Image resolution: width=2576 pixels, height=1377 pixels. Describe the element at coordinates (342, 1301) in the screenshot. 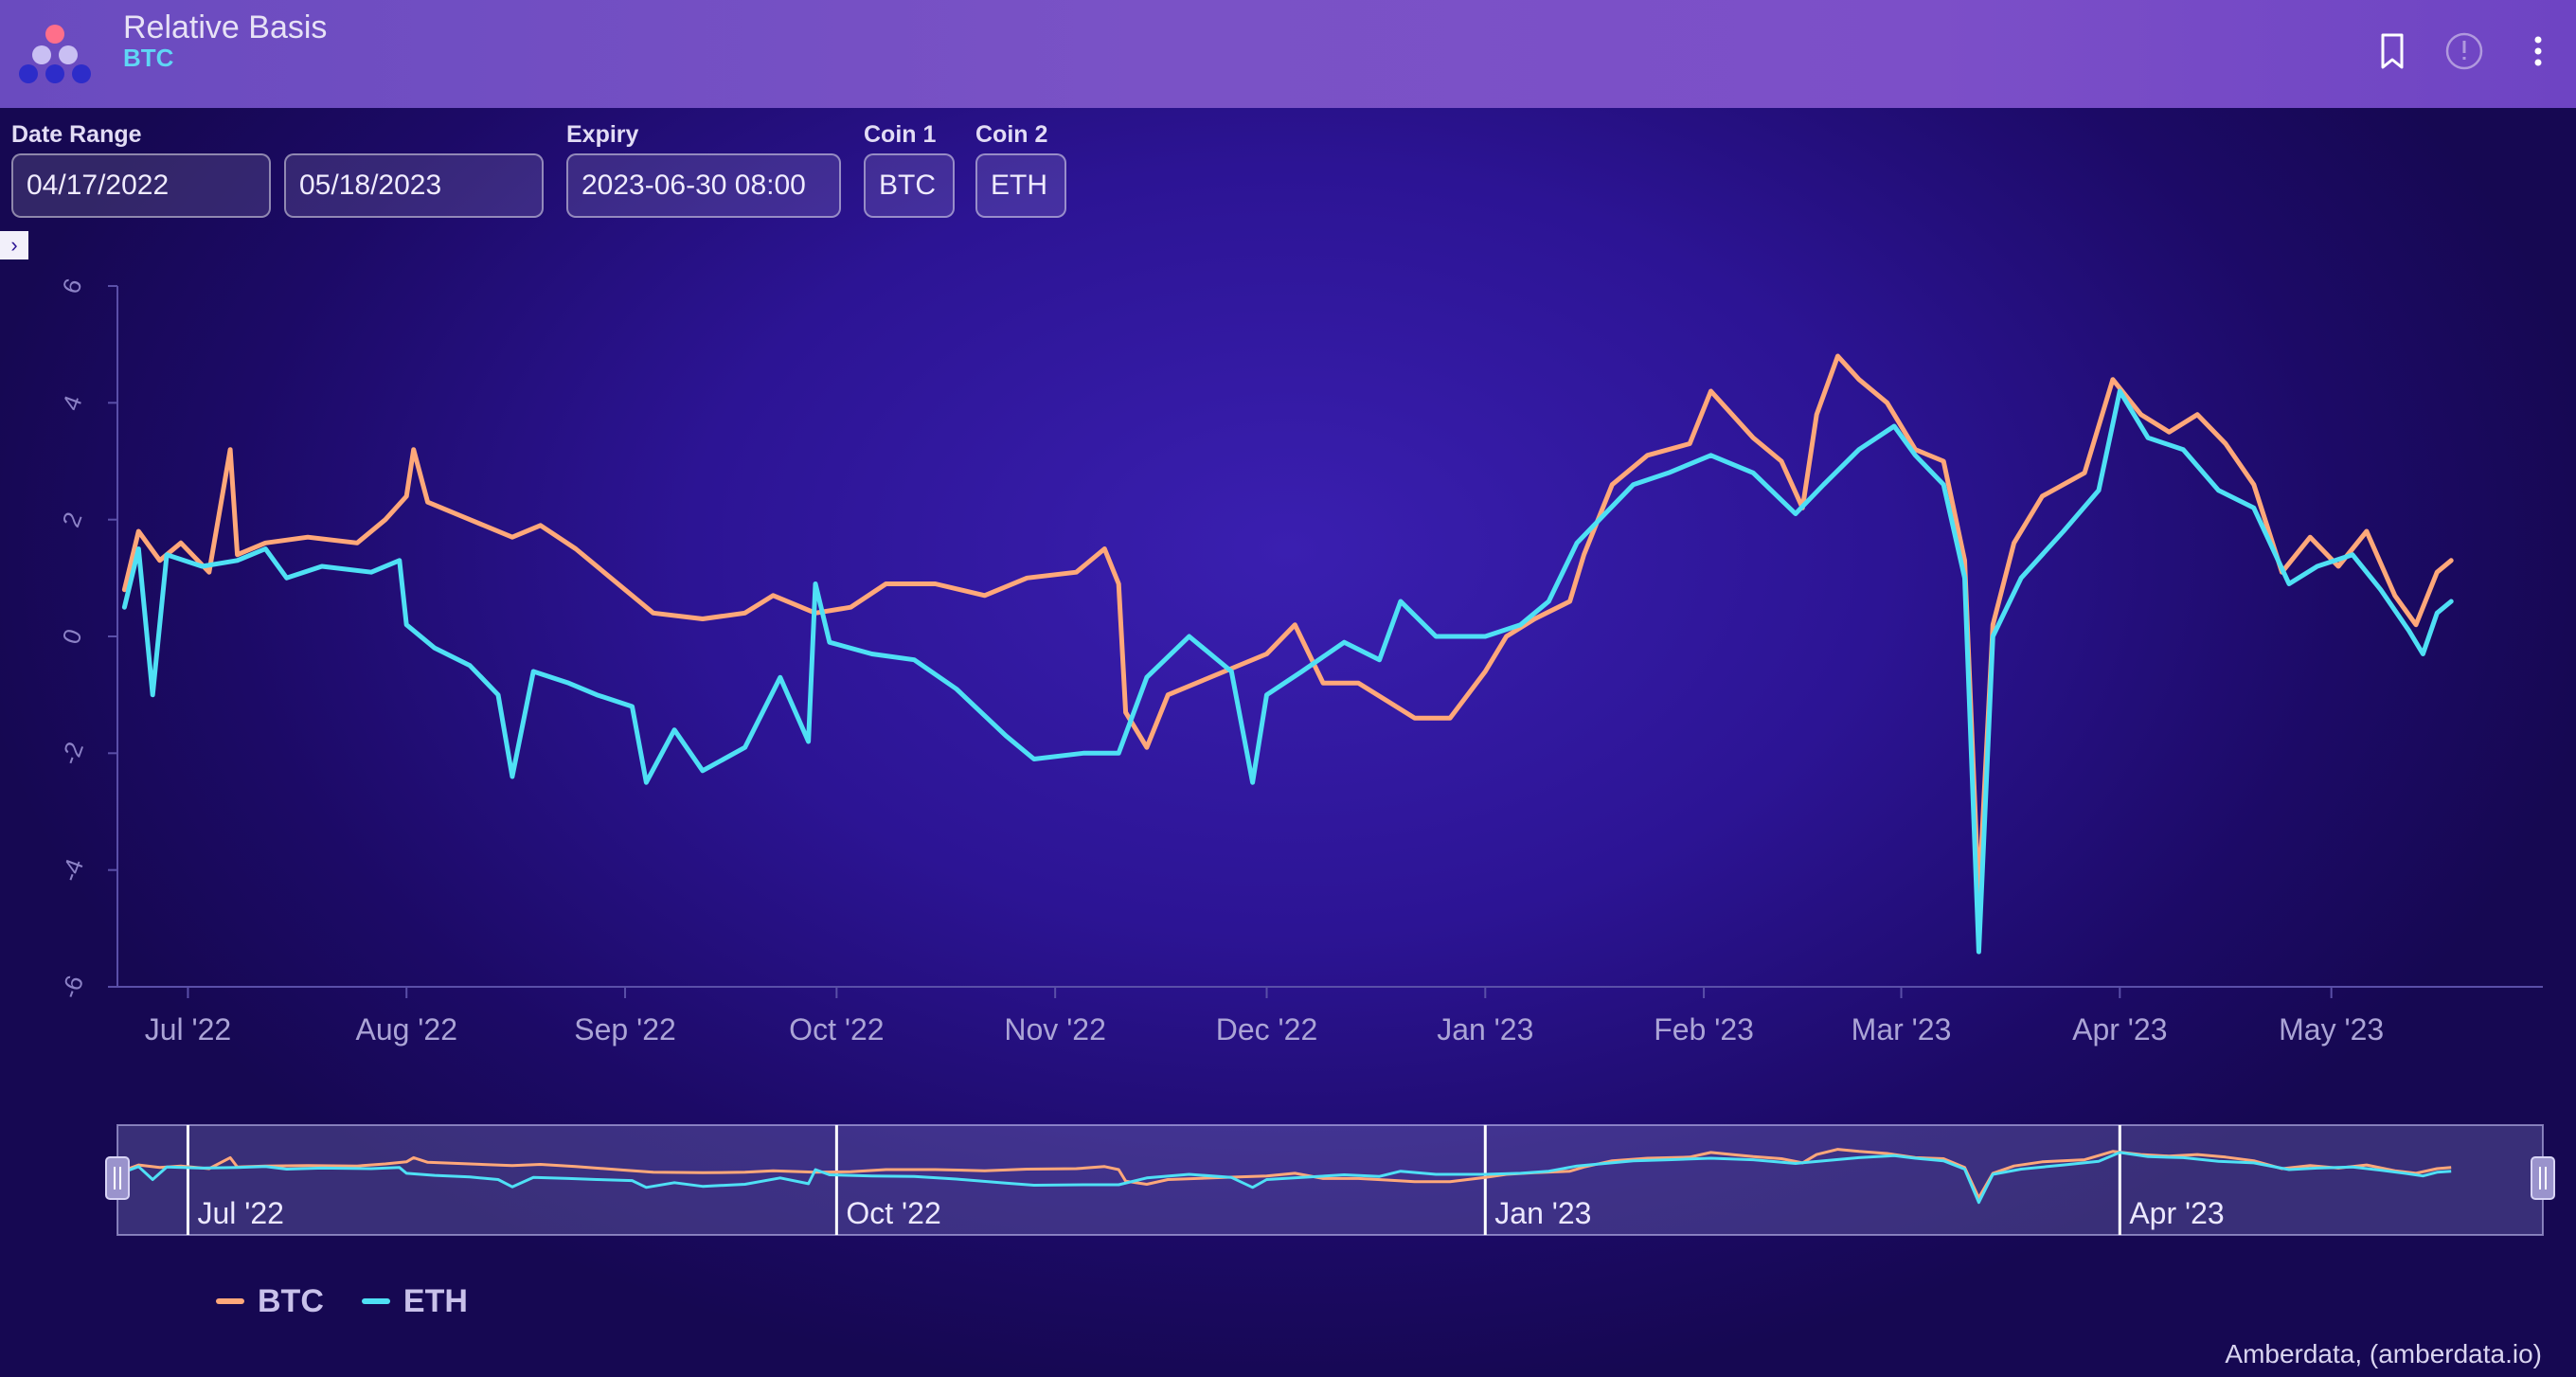

I see `chart-legend: BTC ETH` at that location.